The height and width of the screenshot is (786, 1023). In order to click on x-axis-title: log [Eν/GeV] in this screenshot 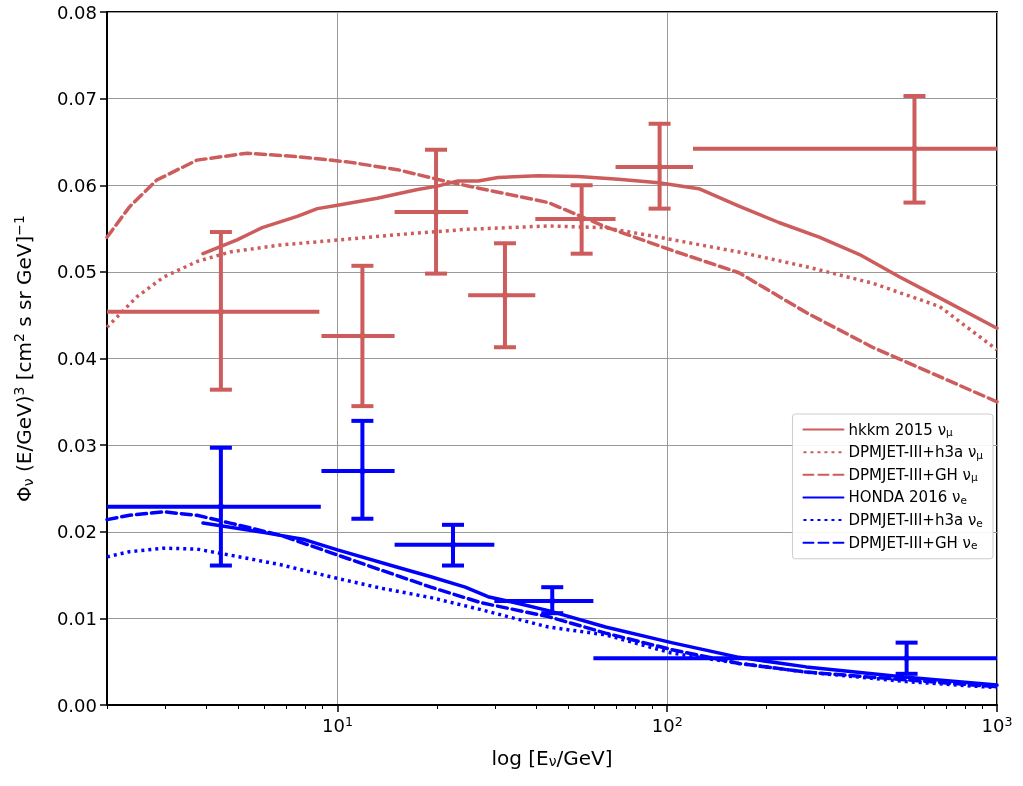, I will do `click(552, 757)`.